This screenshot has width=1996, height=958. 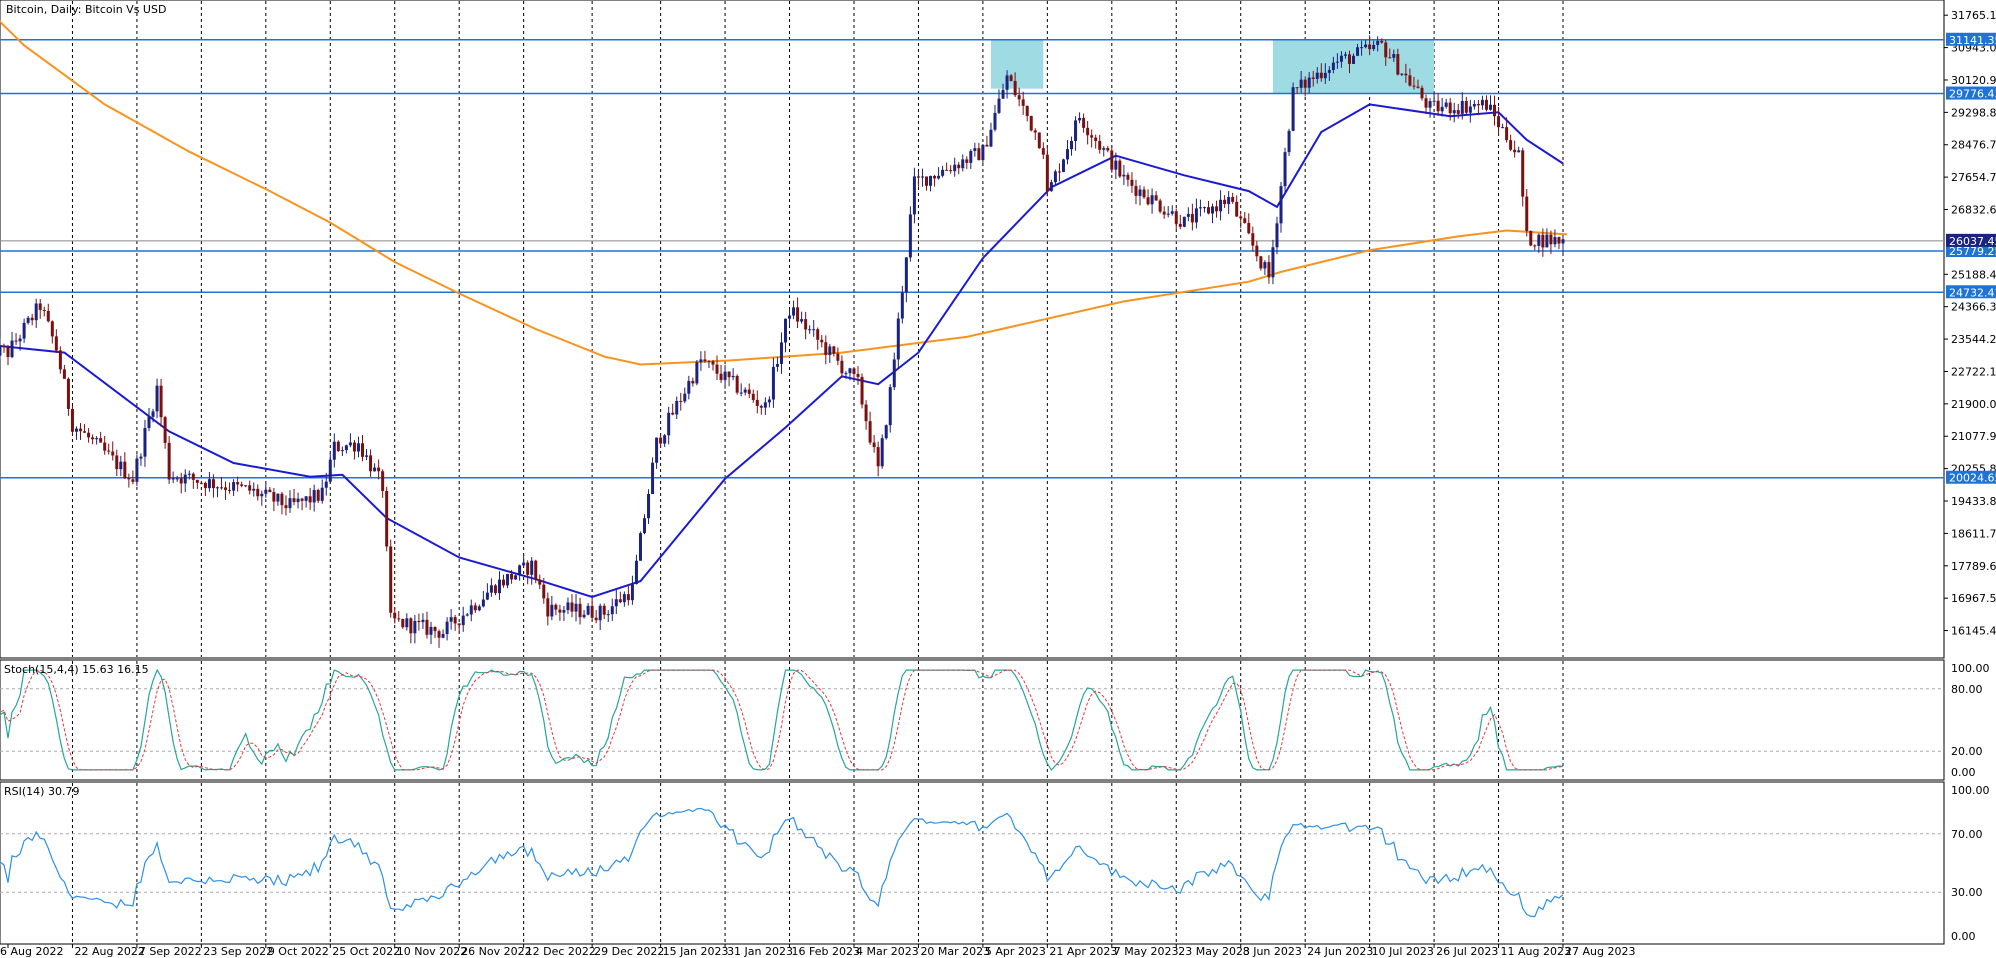 I want to click on rsi-axis: 100.00 70.00 30.00 0.00, so click(x=1970, y=863).